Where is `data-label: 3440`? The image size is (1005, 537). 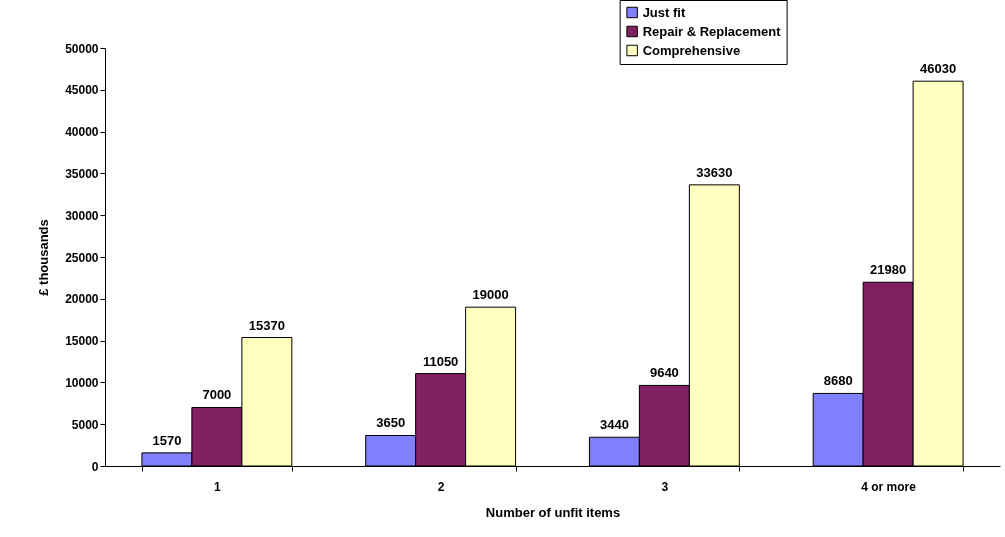
data-label: 3440 is located at coordinates (614, 425).